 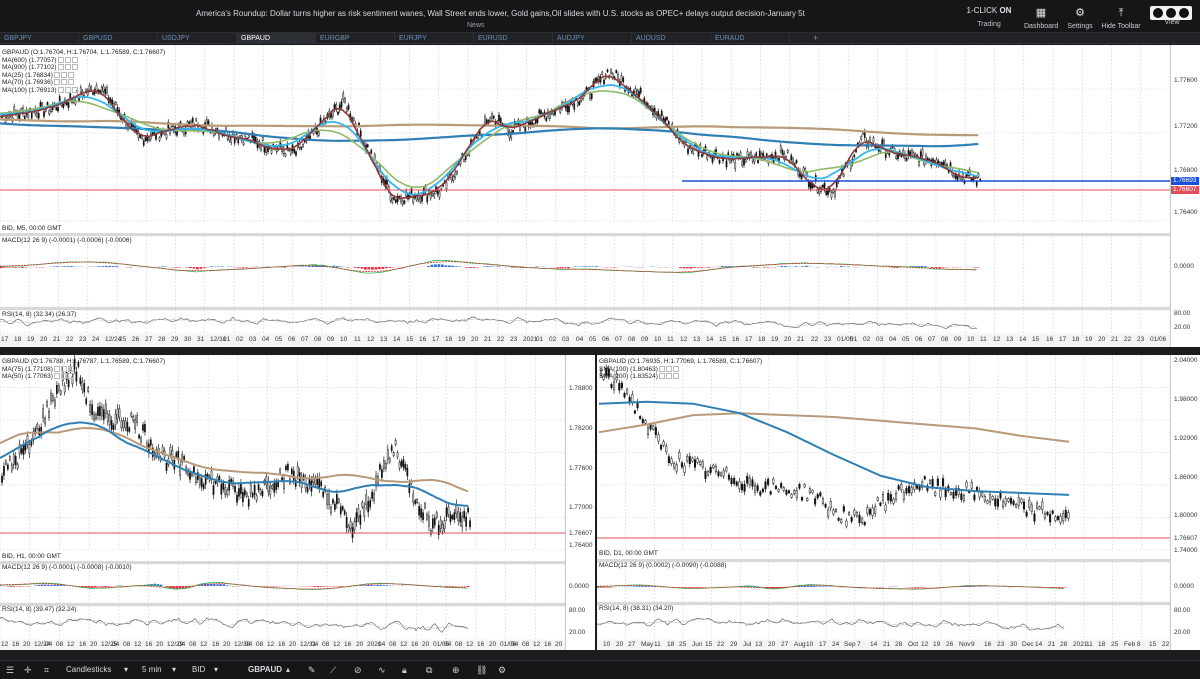 I want to click on indicator-legend-item: SMA(100) (1.80463), so click(x=680, y=370).